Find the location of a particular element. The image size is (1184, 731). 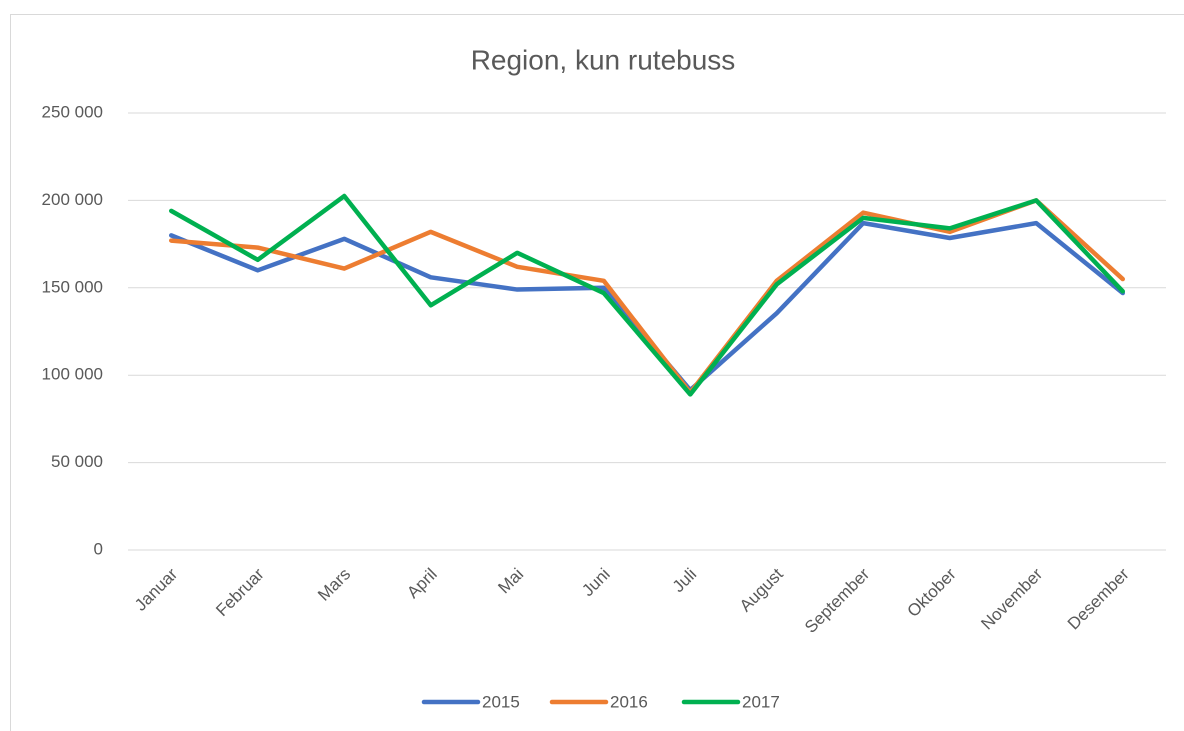

chart-title: Region, kun rutebuss is located at coordinates (603, 59).